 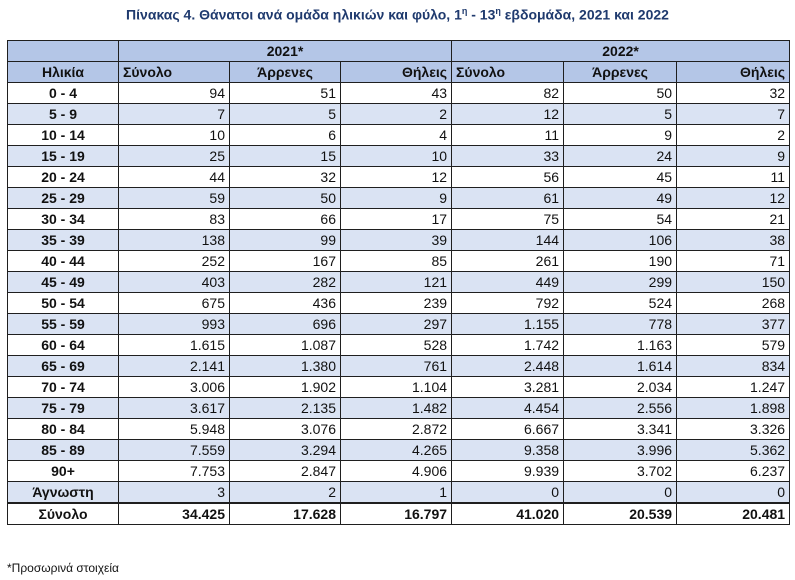 What do you see at coordinates (174, 492) in the screenshot?
I see `value-cell: 3` at bounding box center [174, 492].